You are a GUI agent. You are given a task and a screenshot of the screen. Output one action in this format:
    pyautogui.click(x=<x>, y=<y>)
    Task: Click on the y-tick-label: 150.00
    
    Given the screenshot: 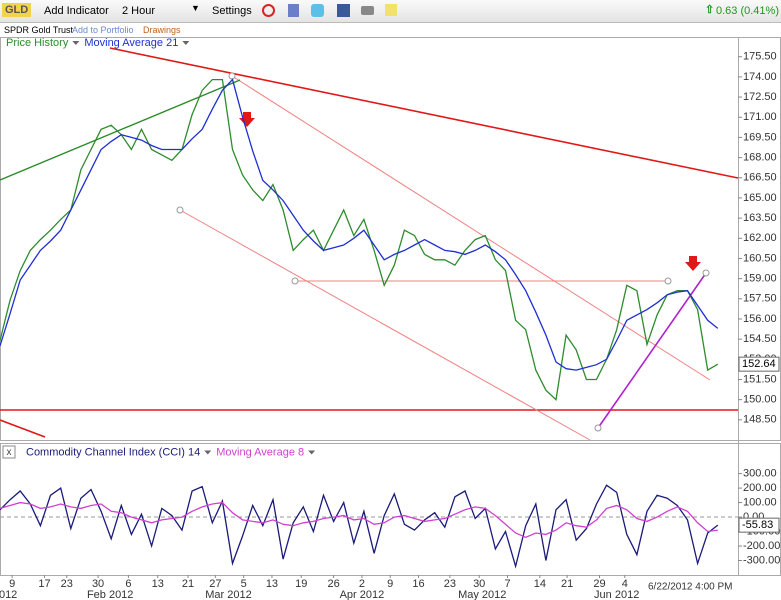 What is the action you would take?
    pyautogui.click(x=760, y=400)
    